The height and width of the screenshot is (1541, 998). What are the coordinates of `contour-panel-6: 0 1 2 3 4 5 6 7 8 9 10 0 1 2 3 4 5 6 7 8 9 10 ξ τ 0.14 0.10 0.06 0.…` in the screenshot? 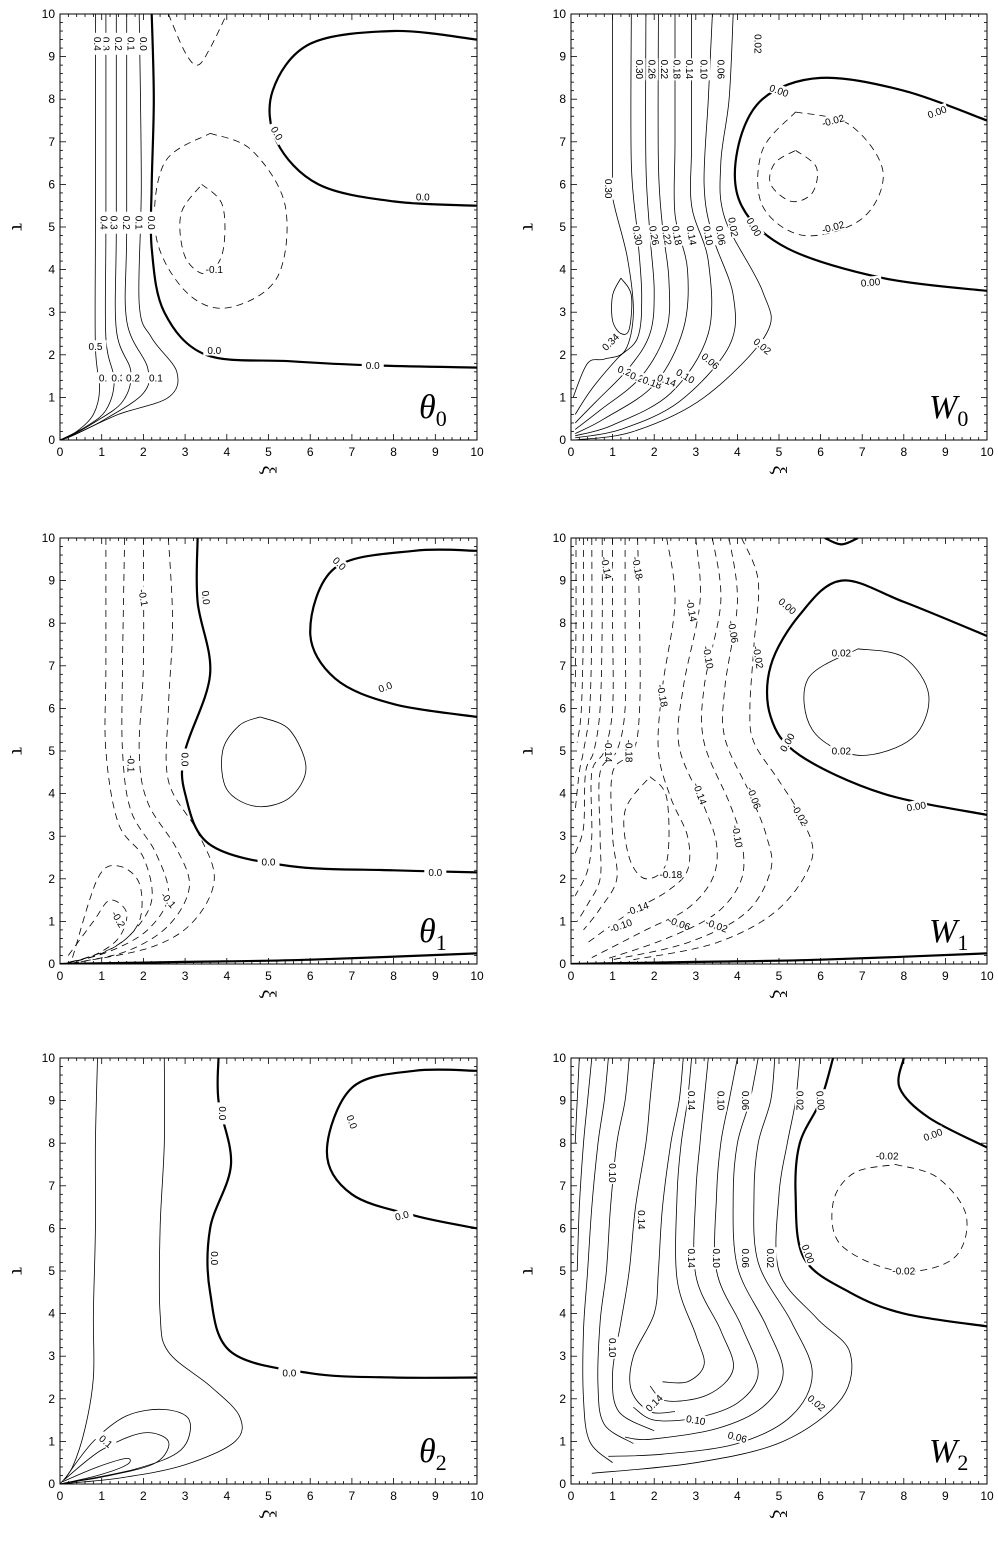 It's located at (756, 1285).